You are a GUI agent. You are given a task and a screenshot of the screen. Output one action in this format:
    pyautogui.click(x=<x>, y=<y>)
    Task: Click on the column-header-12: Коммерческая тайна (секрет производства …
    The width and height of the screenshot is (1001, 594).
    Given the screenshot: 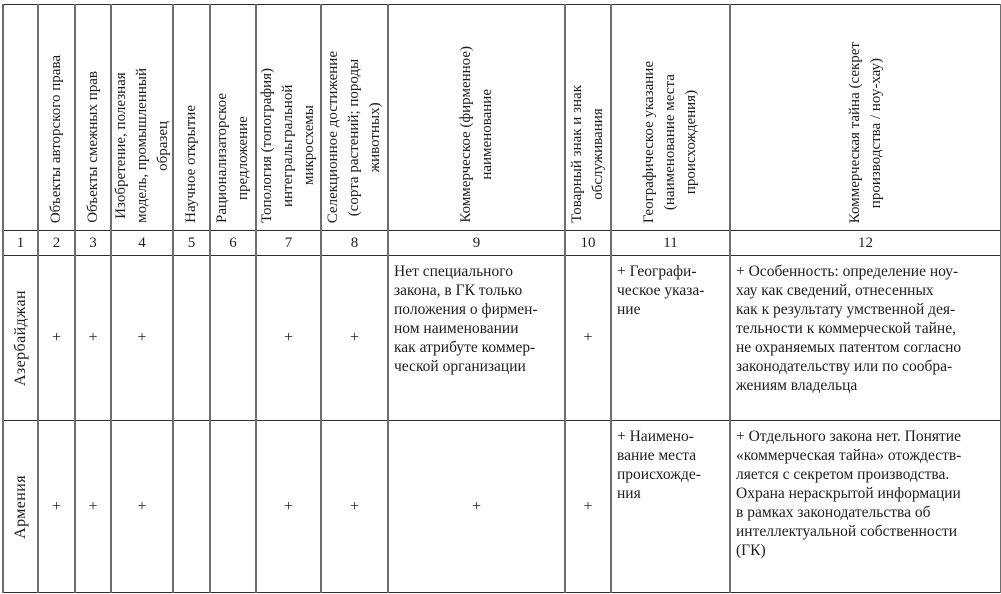 What is the action you would take?
    pyautogui.click(x=865, y=117)
    